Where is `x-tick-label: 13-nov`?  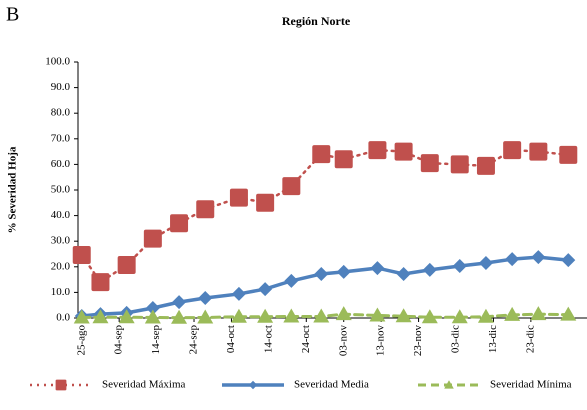 x-tick-label: 13-nov is located at coordinates (381, 341).